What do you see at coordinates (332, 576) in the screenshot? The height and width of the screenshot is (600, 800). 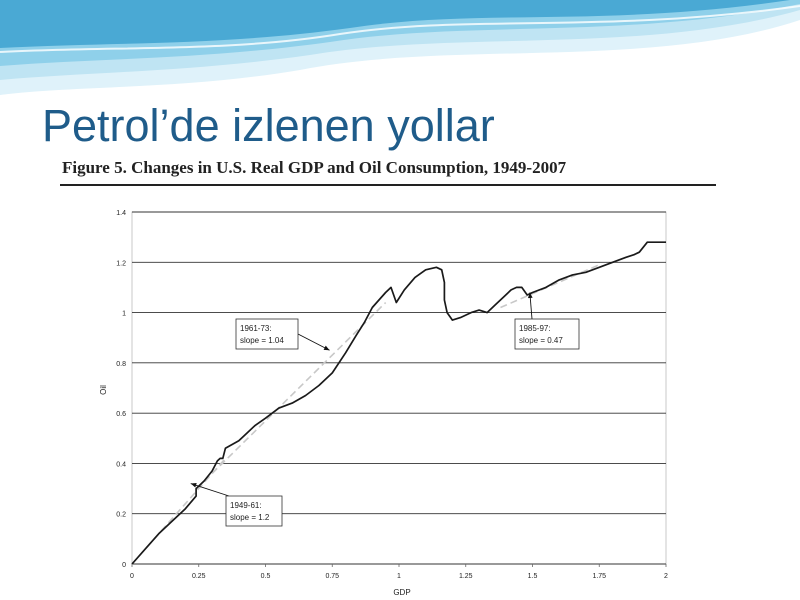 I see `x-tick-label: 0.75` at bounding box center [332, 576].